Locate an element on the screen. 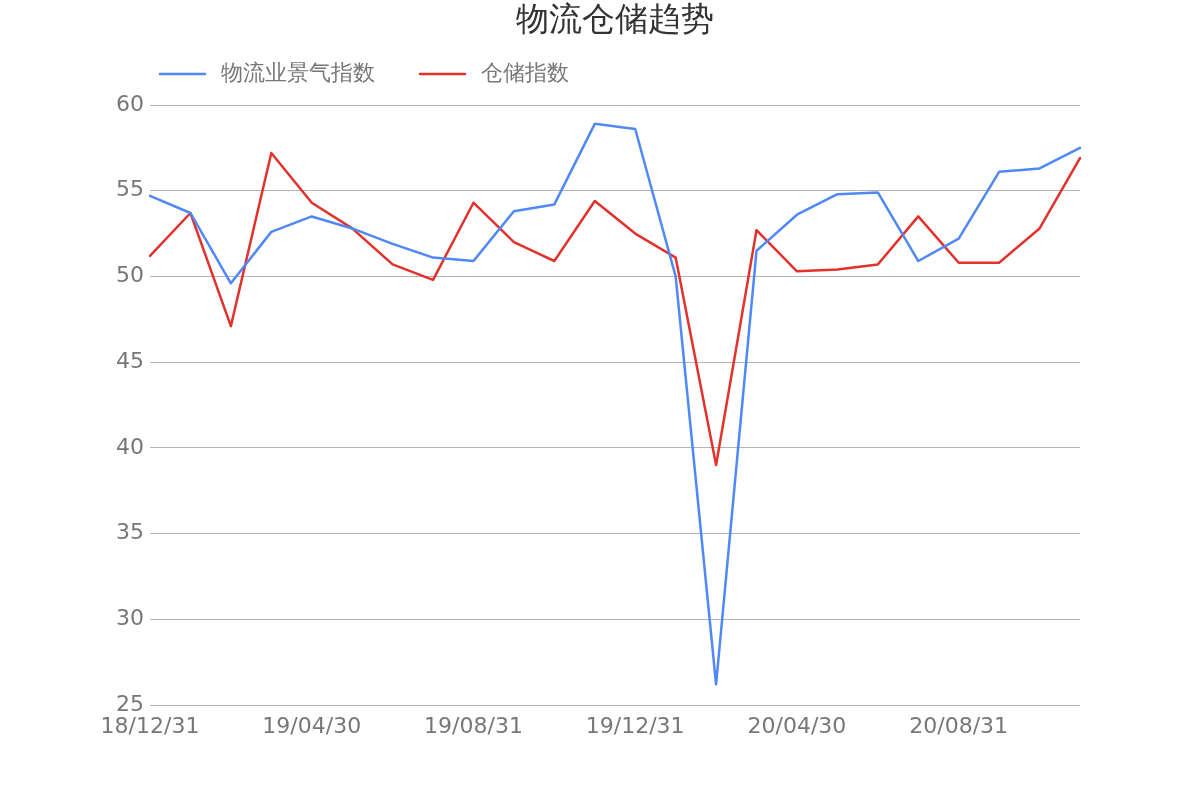  x-tick-label: 19/08/31 is located at coordinates (473, 725).